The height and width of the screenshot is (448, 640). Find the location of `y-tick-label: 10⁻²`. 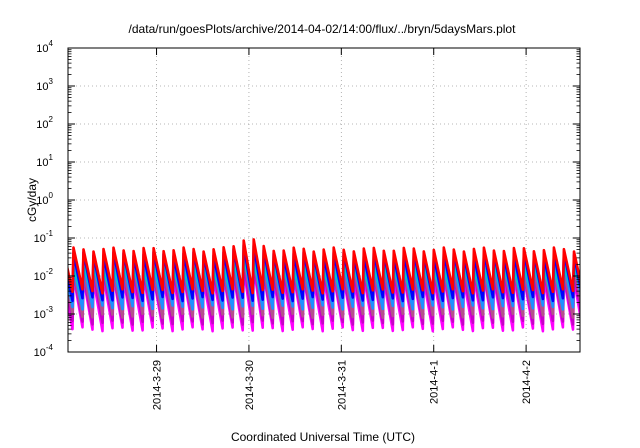

y-tick-label: 10⁻² is located at coordinates (44, 275).